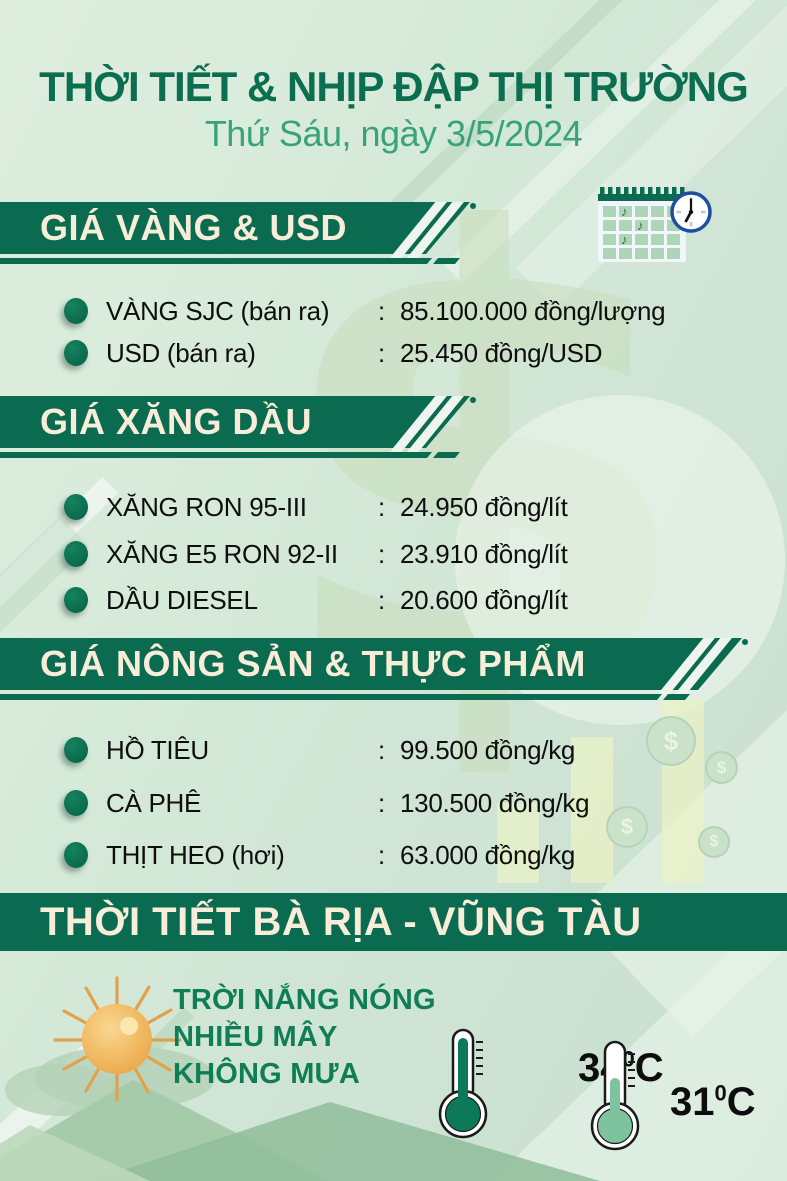 The image size is (787, 1181). Describe the element at coordinates (218, 310) in the screenshot. I see `price-label: VÀNG SJC (bán ra)` at that location.